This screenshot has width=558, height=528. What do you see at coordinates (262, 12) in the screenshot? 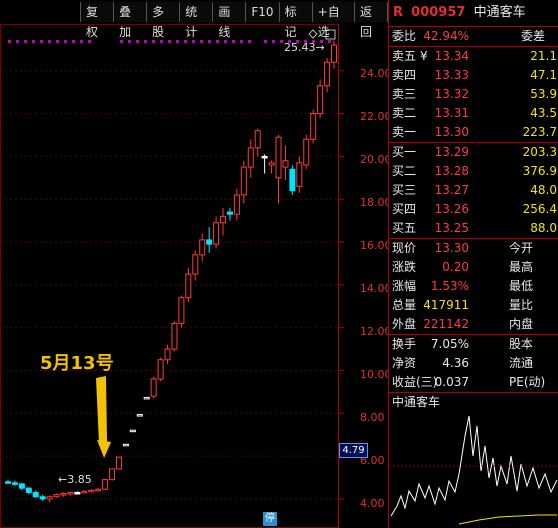
I see `f10-button: F10` at bounding box center [262, 12].